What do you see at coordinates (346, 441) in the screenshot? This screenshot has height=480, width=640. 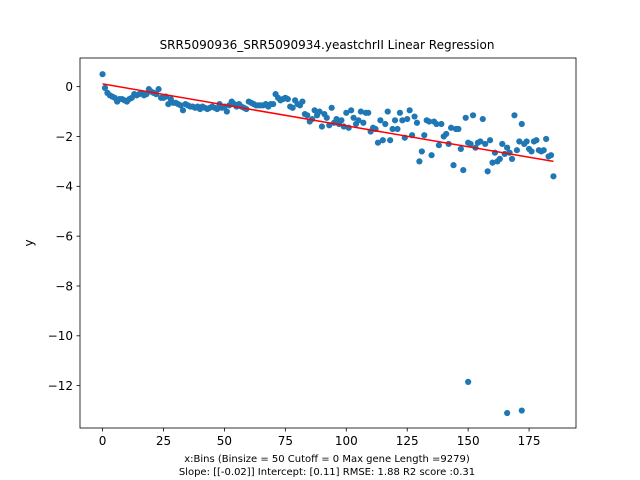 I see `x-tick-label: 100` at bounding box center [346, 441].